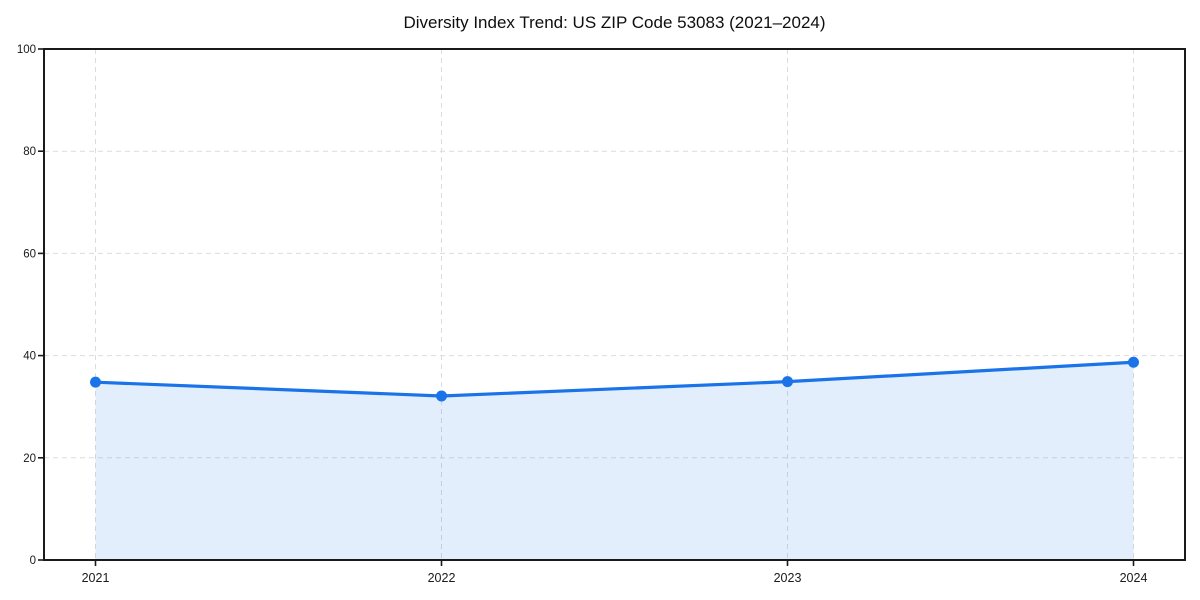 The height and width of the screenshot is (600, 1200). What do you see at coordinates (1134, 578) in the screenshot?
I see `x-tick-label: 2024` at bounding box center [1134, 578].